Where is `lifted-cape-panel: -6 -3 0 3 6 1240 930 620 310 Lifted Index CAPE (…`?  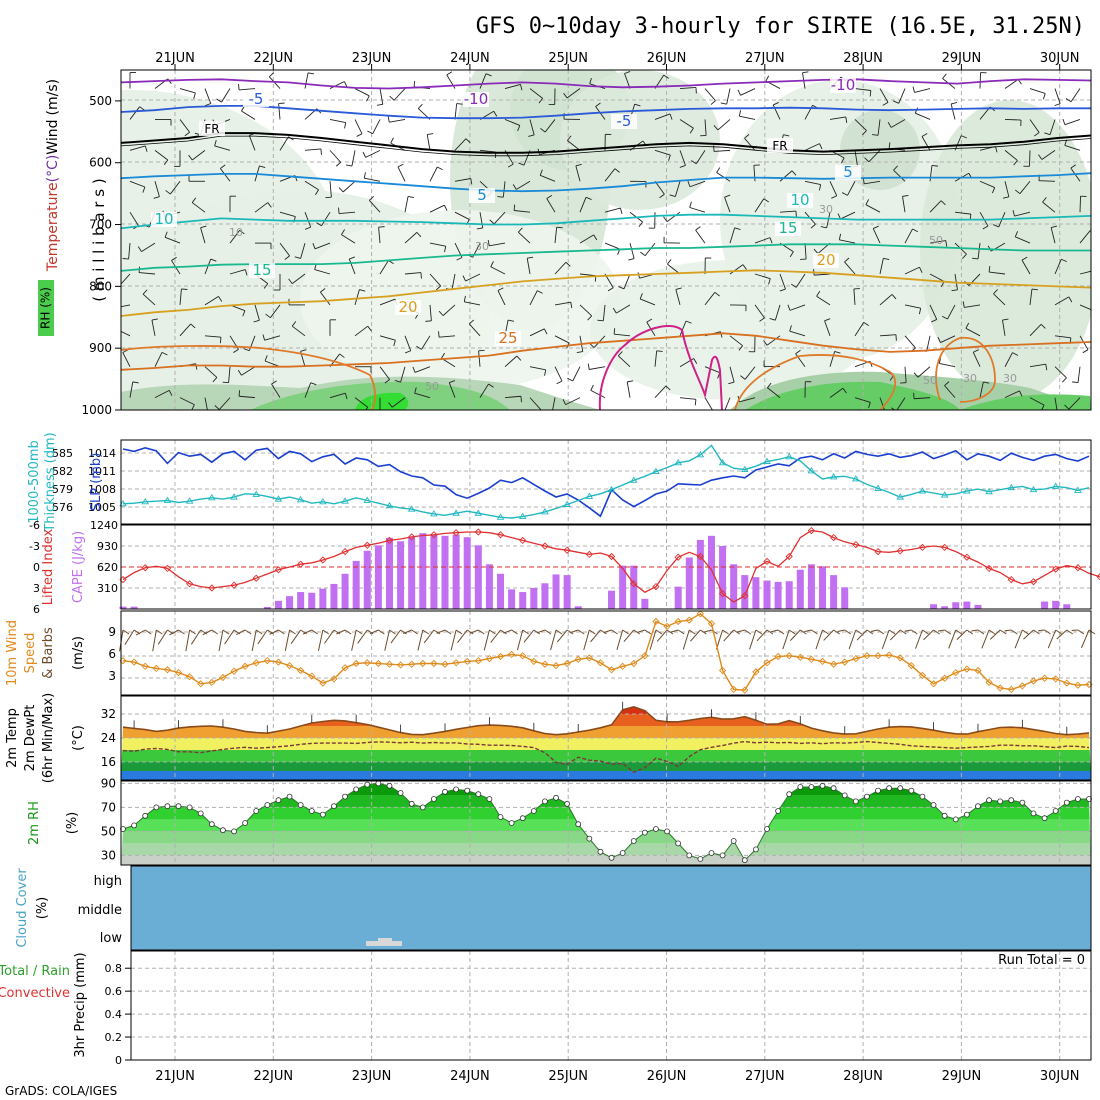 lifted-cape-panel: -6 -3 0 3 6 1240 930 620 310 Lifted Index CAPE (… is located at coordinates (564, 567).